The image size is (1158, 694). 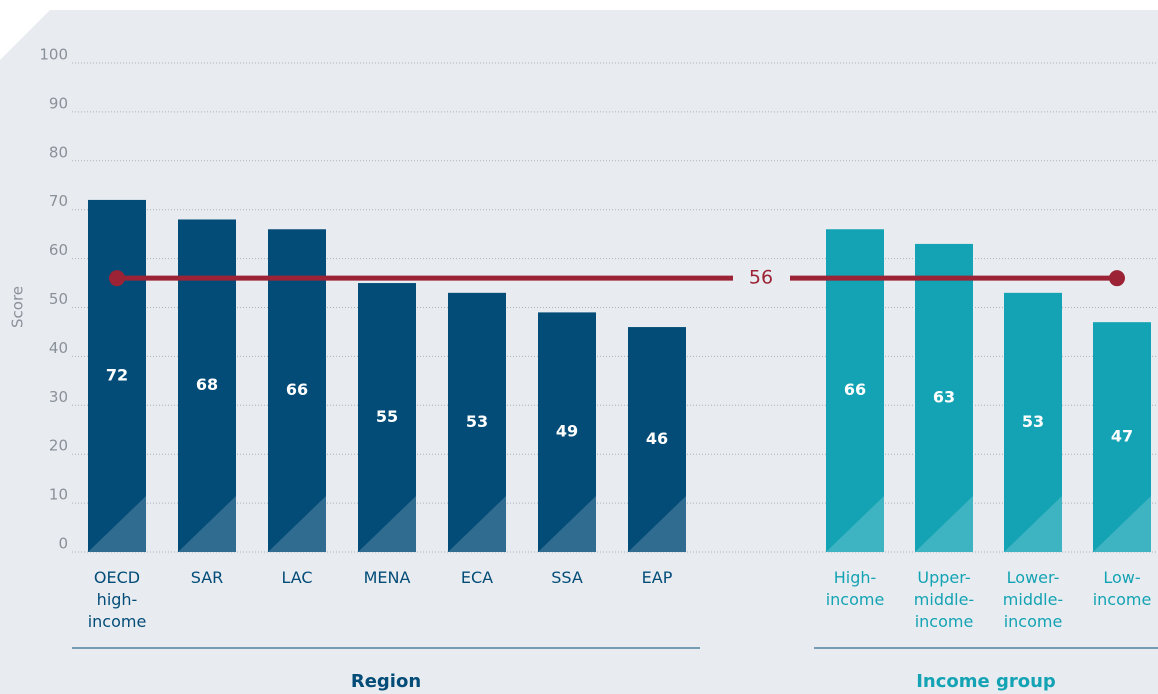 I want to click on y-tick-label: 40, so click(x=58, y=348).